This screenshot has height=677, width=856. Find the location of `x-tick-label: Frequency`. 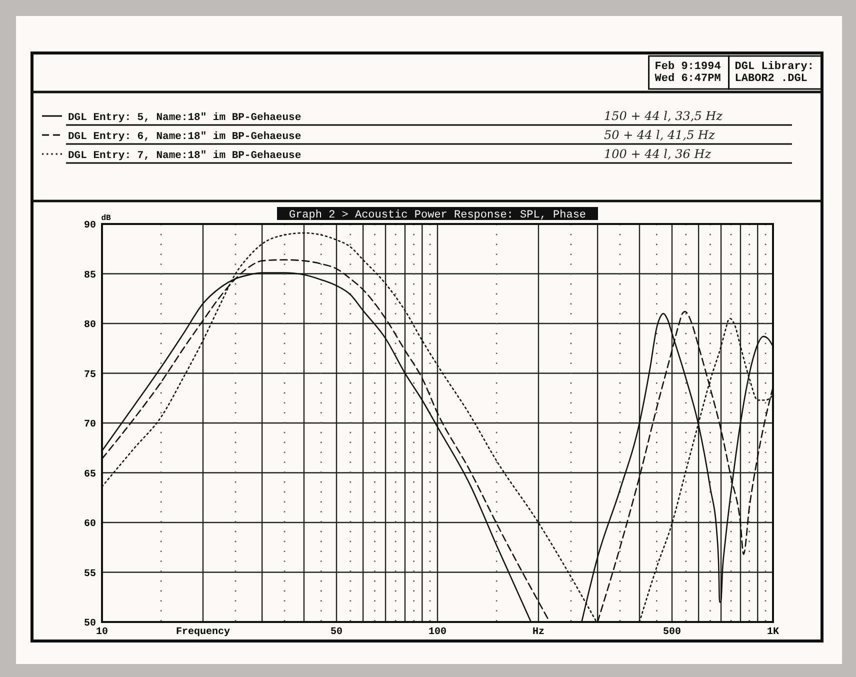

x-tick-label: Frequency is located at coordinates (203, 632).